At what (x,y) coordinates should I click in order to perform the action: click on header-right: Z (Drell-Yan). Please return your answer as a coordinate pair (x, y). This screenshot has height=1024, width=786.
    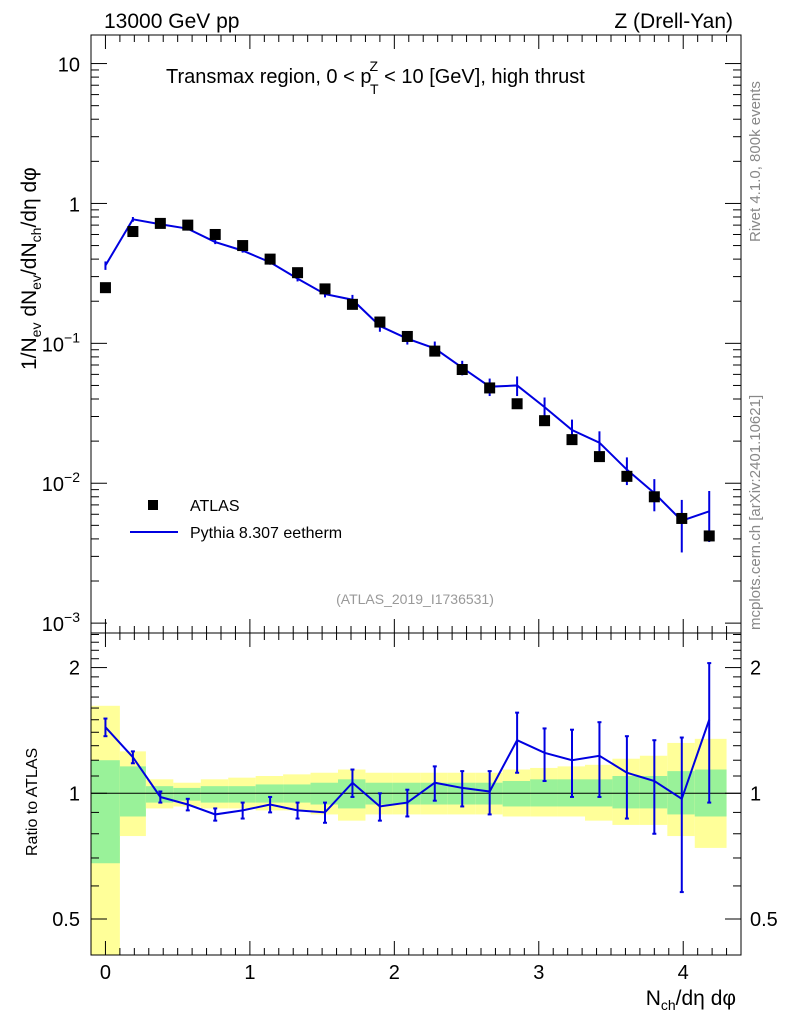
    Looking at the image, I should click on (673, 21).